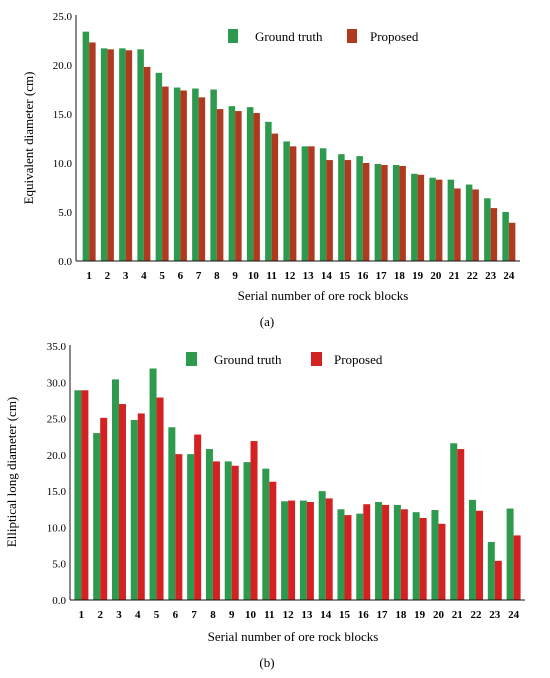 This screenshot has width=550, height=678. Describe the element at coordinates (345, 615) in the screenshot. I see `chart-b-xtick-label: 15` at that location.